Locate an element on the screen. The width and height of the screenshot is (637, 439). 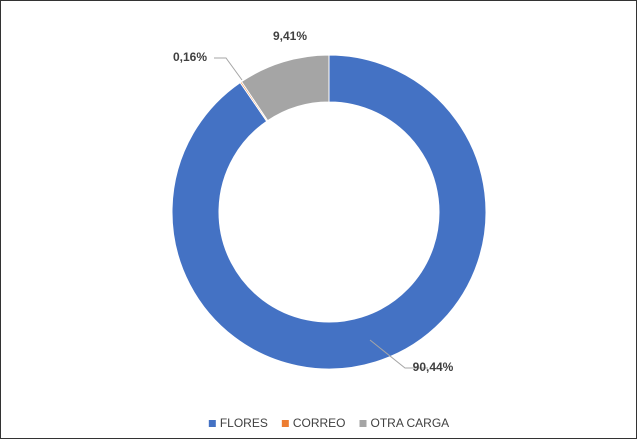
legend-label: OTRA CARGA is located at coordinates (410, 423).